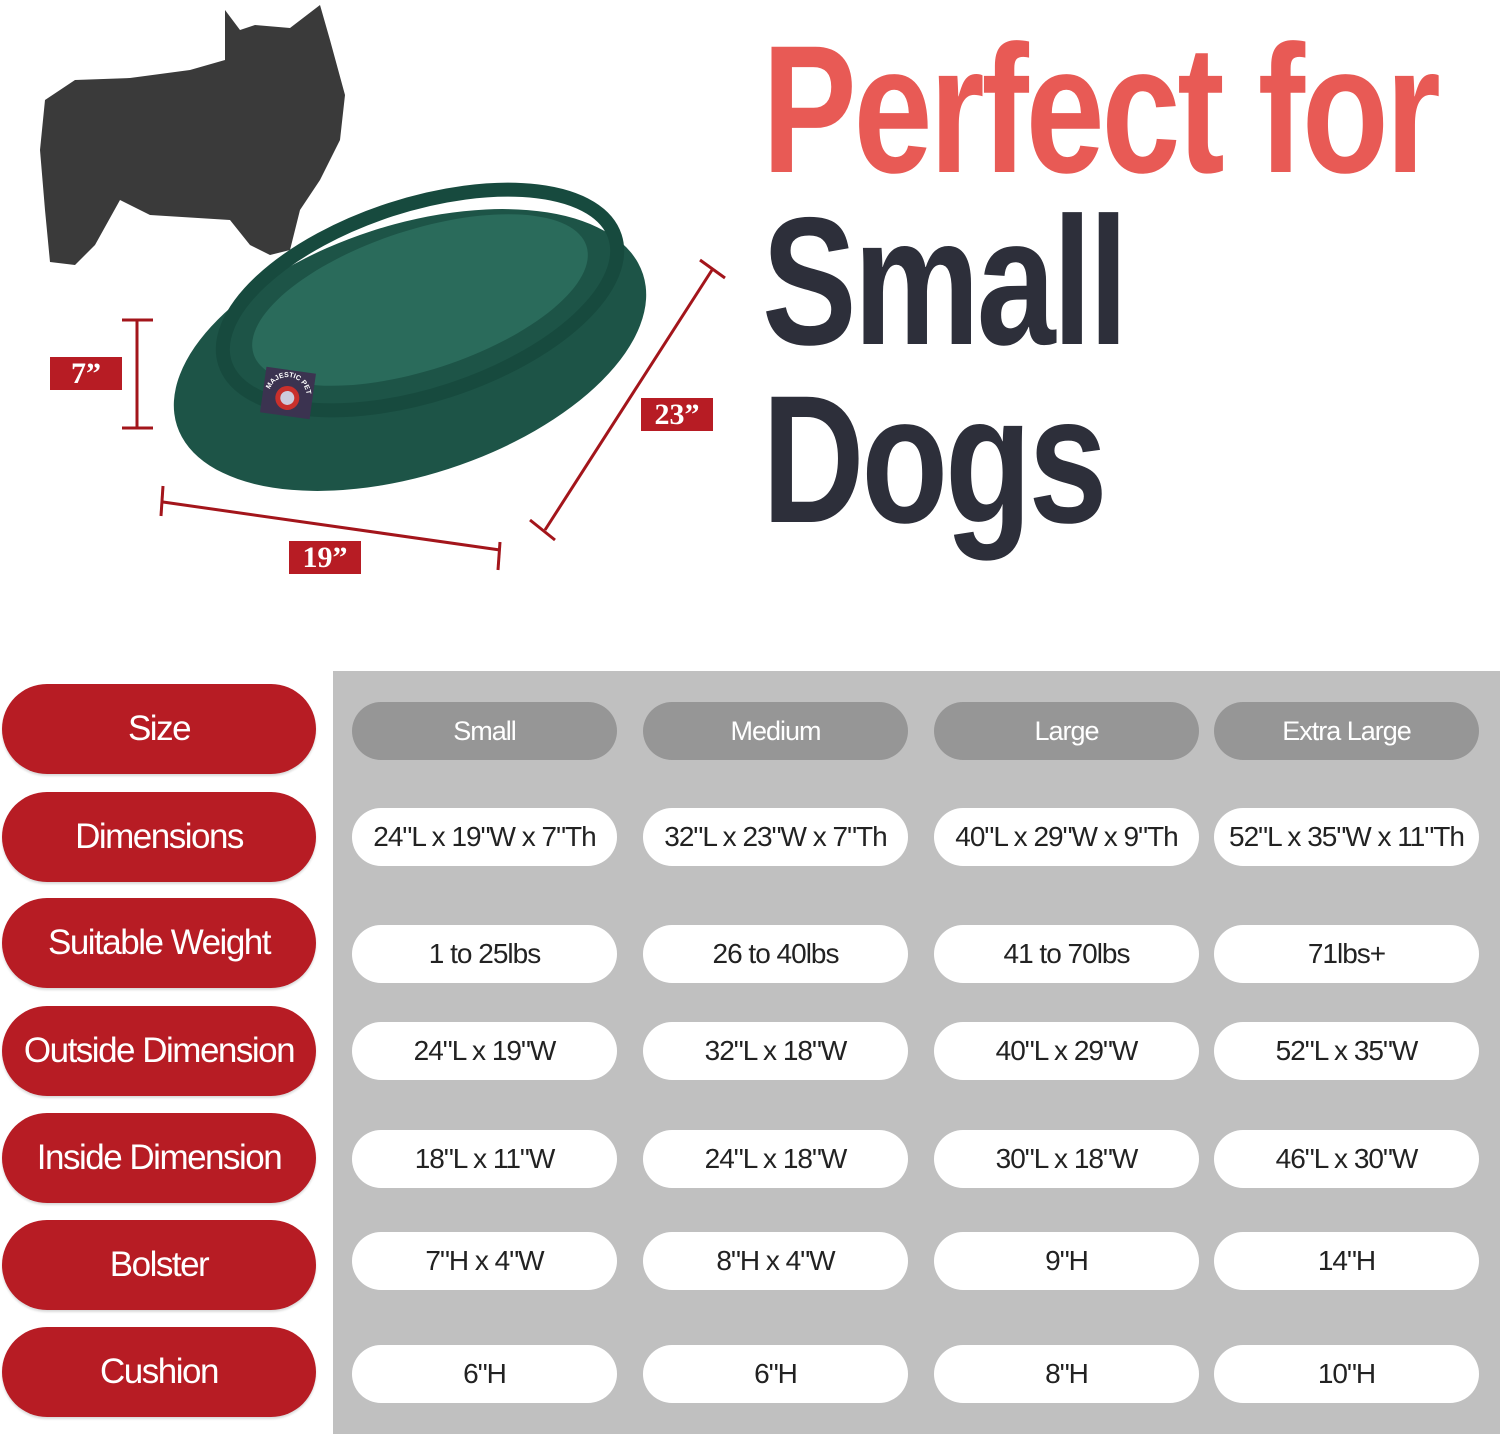 This screenshot has width=1500, height=1434. I want to click on bed-cushion, so click(420, 300).